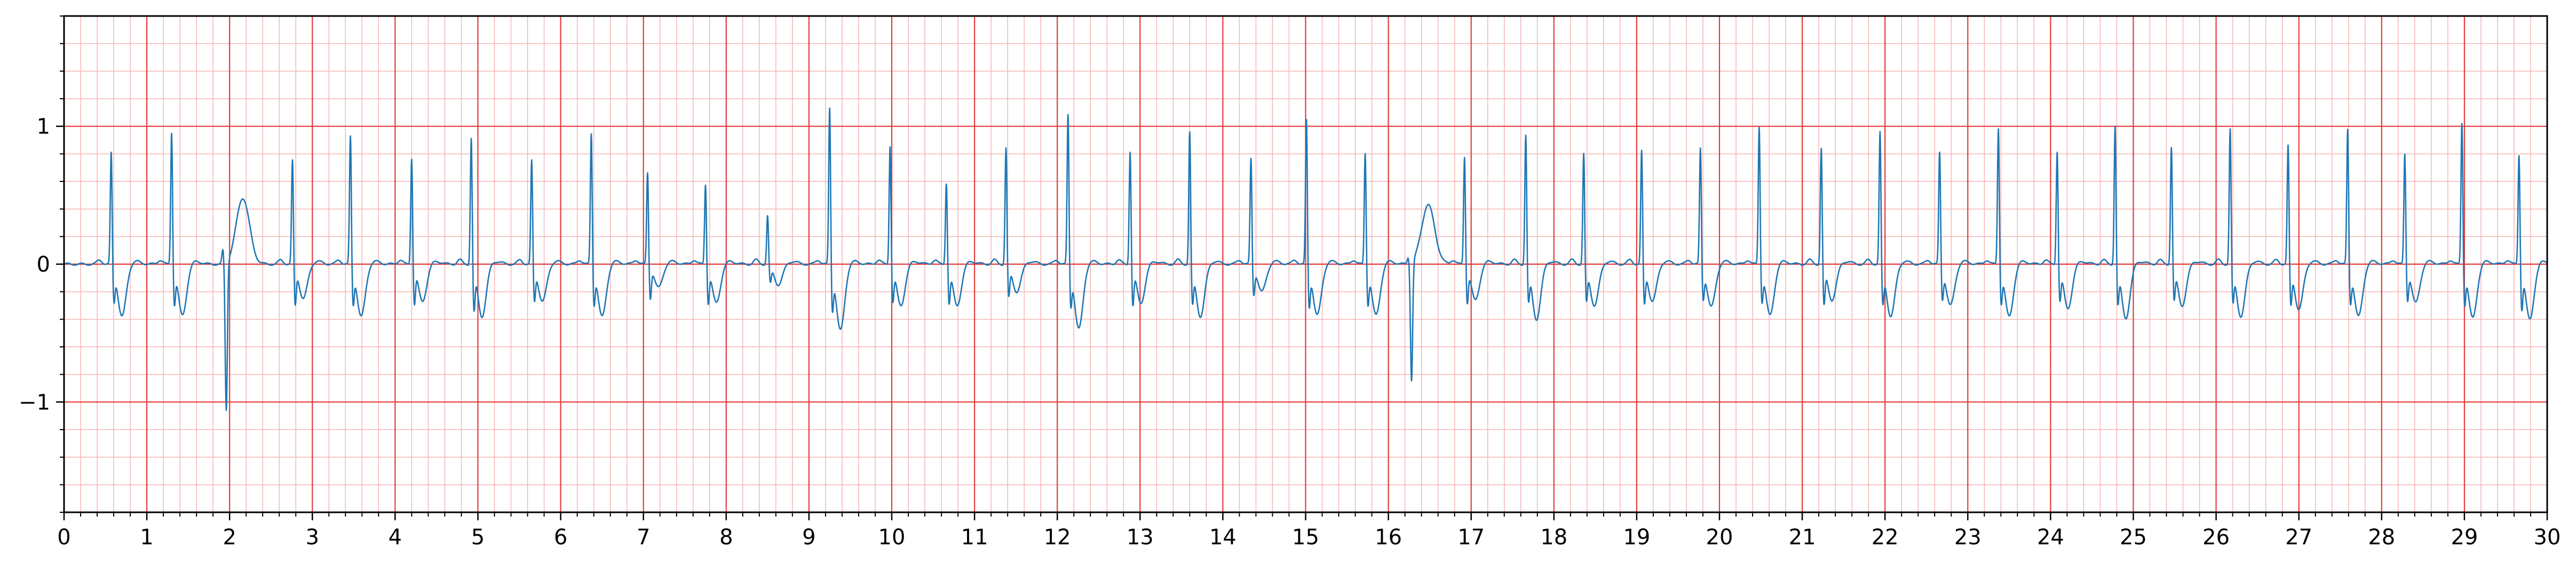  What do you see at coordinates (2298, 537) in the screenshot?
I see `x-tick-label: 27` at bounding box center [2298, 537].